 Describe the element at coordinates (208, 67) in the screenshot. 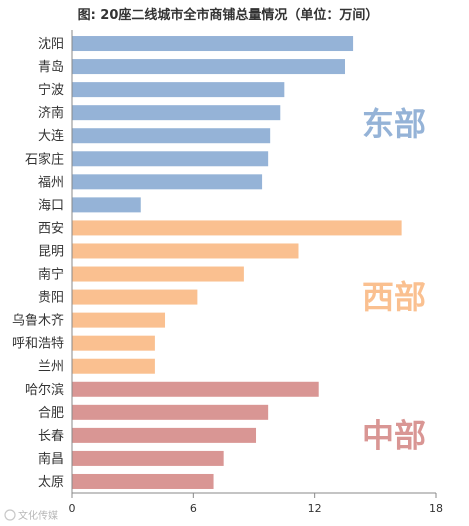

I see `bar-青岛` at that location.